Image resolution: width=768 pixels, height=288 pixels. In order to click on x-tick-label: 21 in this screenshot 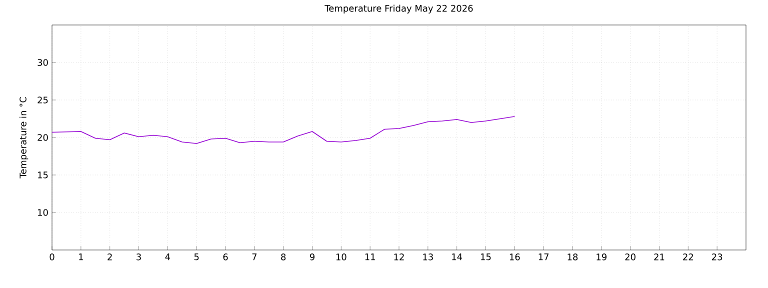, I will do `click(659, 257)`.